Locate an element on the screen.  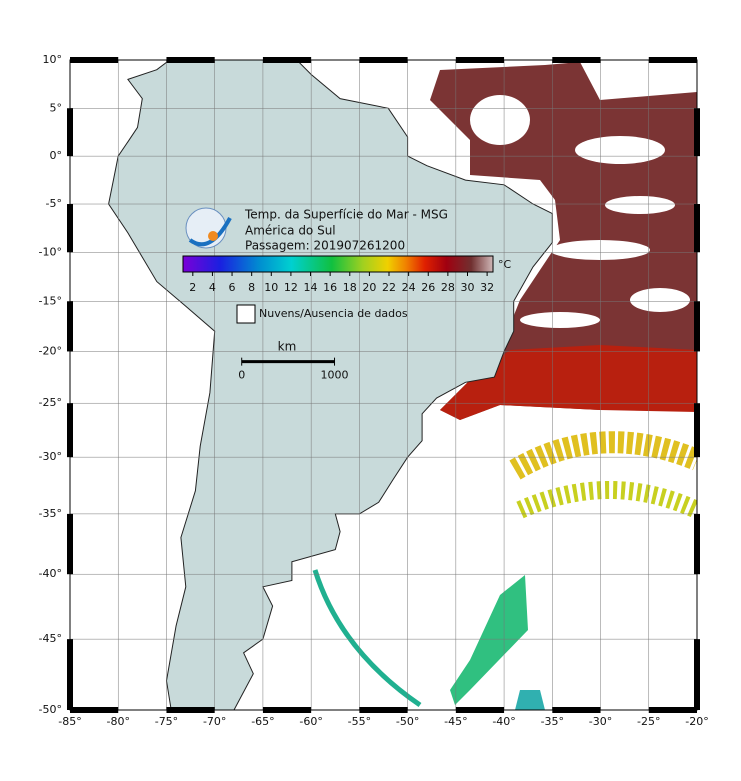
y-tick-label: -35° is located at coordinates (50, 513).